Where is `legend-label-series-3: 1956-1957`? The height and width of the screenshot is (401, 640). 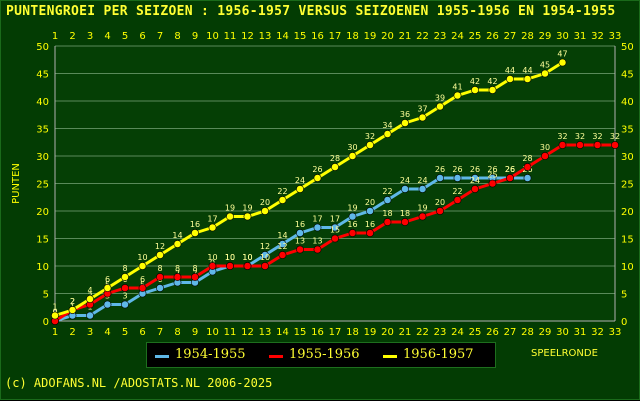 legend-label-series-3: 1956-1957 is located at coordinates (438, 354).